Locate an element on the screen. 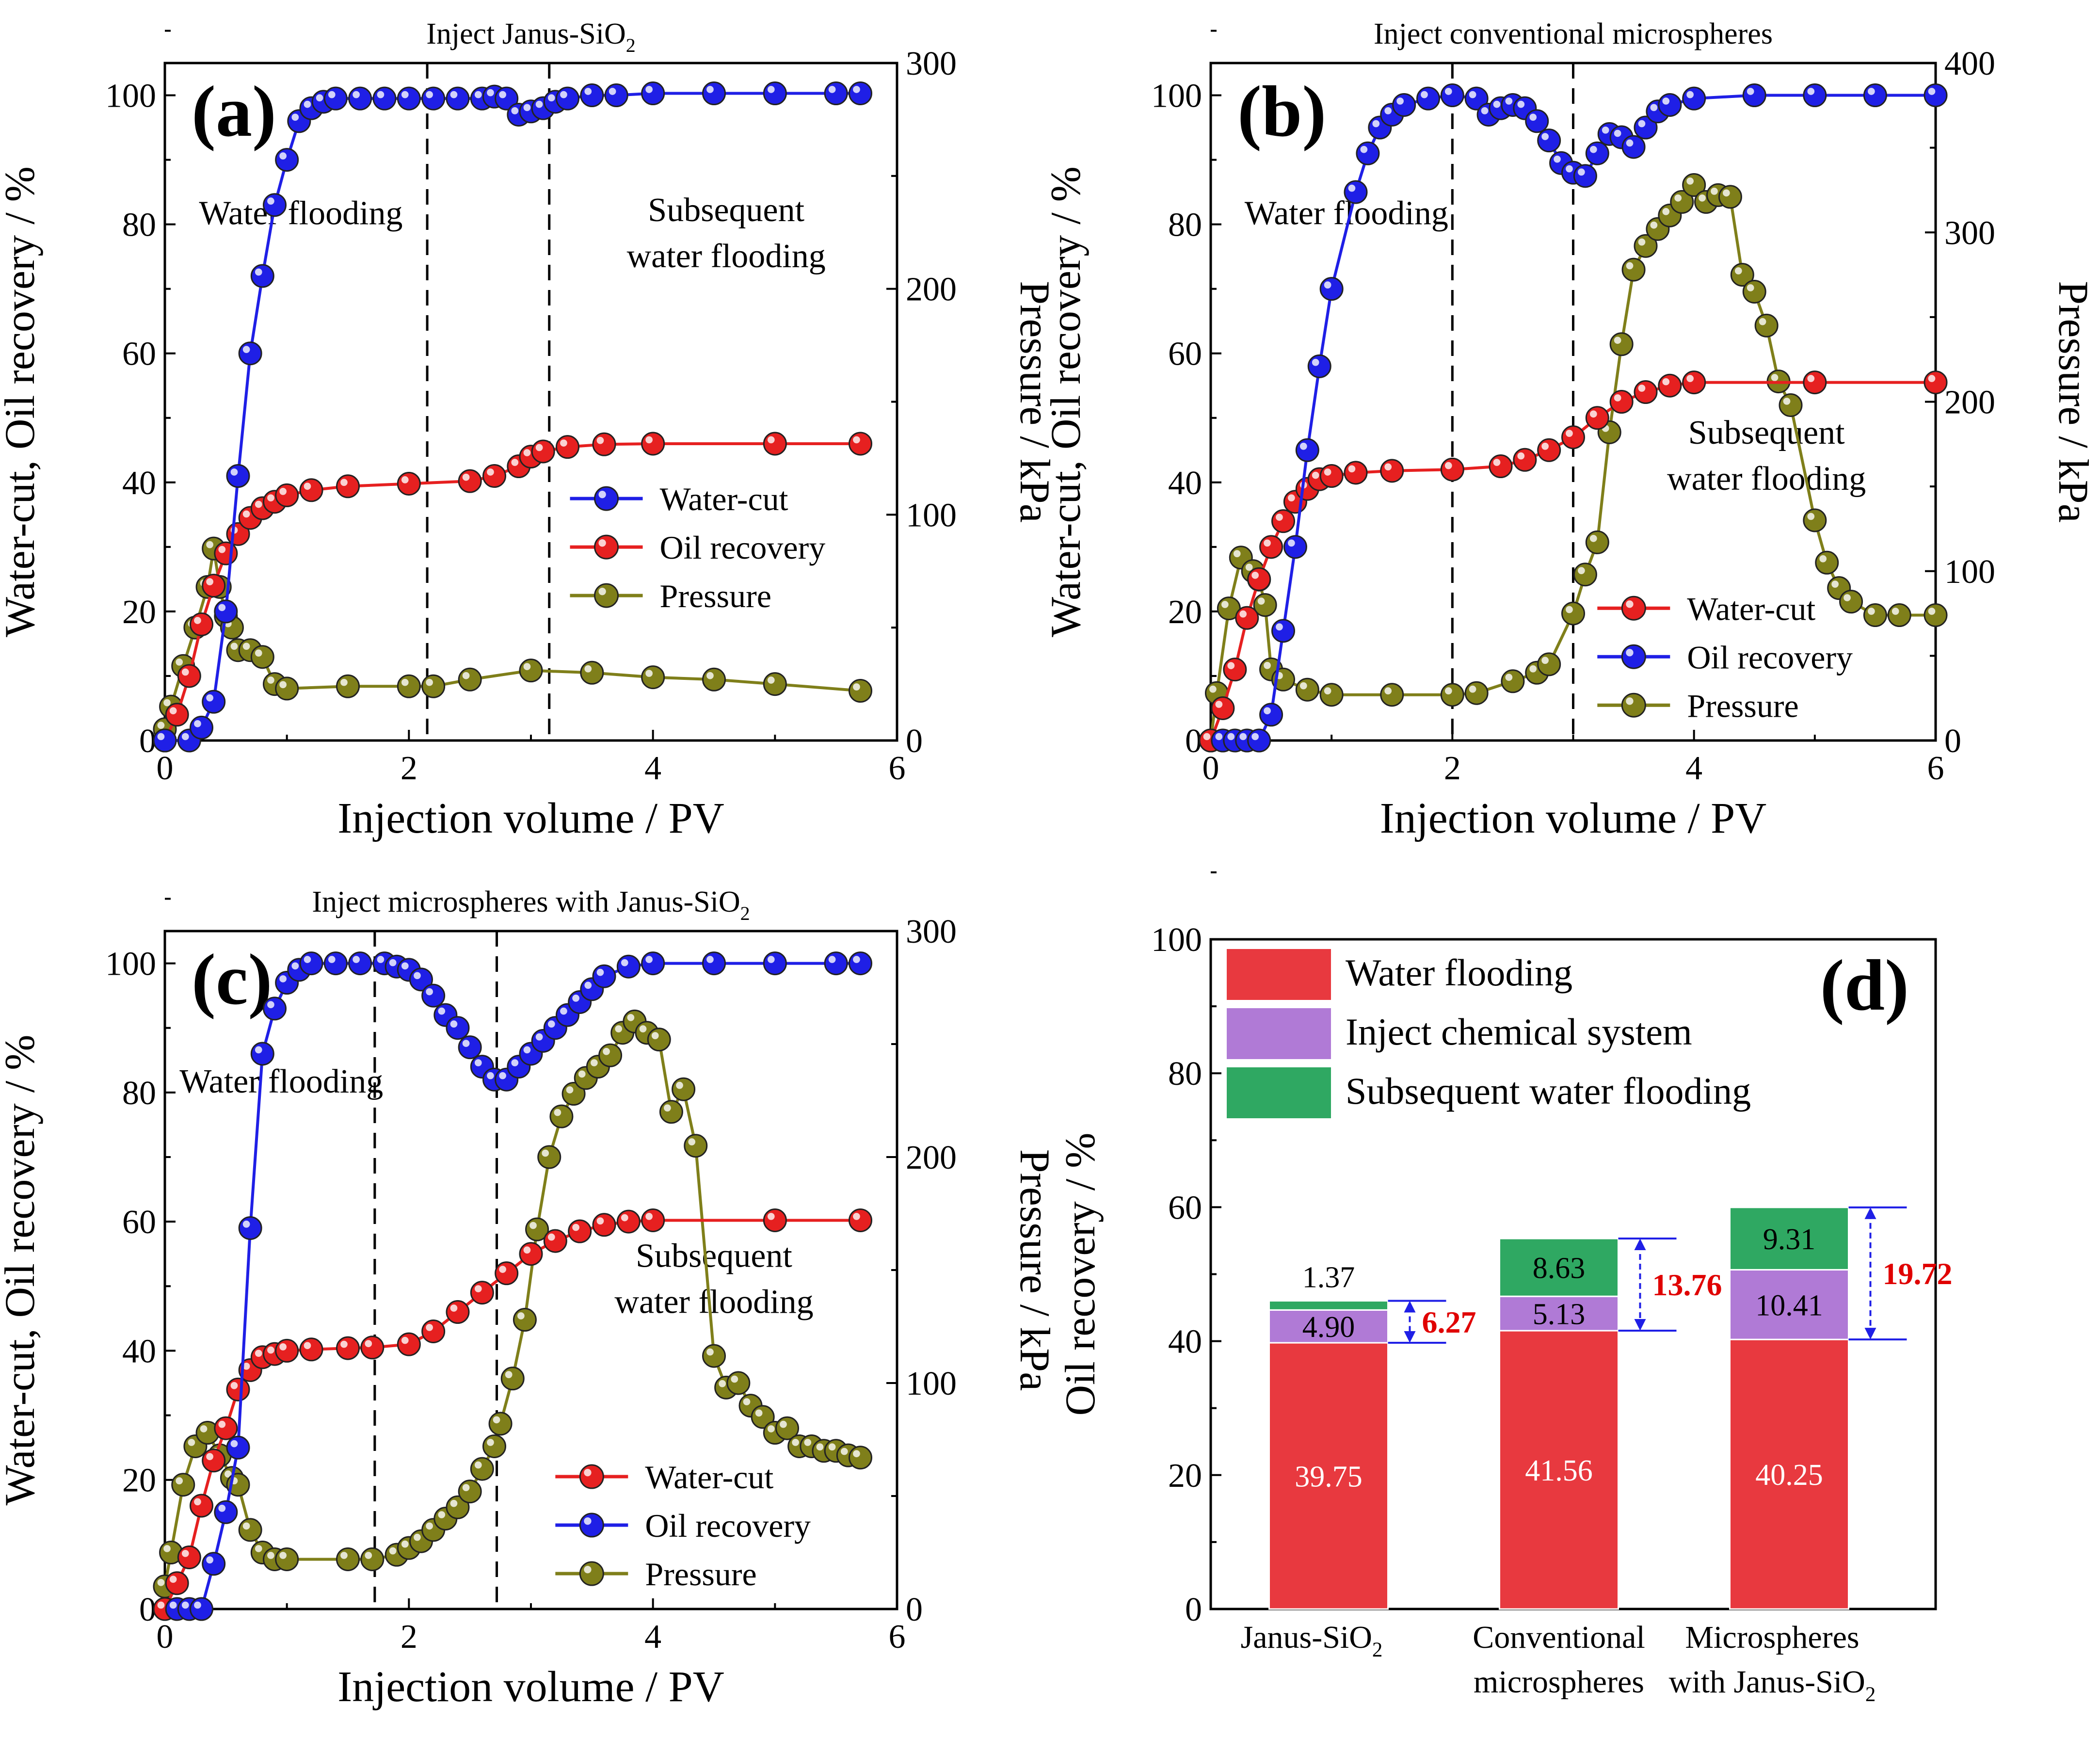 Image resolution: width=2100 pixels, height=1738 pixels. panel-title-main: Inject microspheres with Janus-SiO is located at coordinates (526, 902).